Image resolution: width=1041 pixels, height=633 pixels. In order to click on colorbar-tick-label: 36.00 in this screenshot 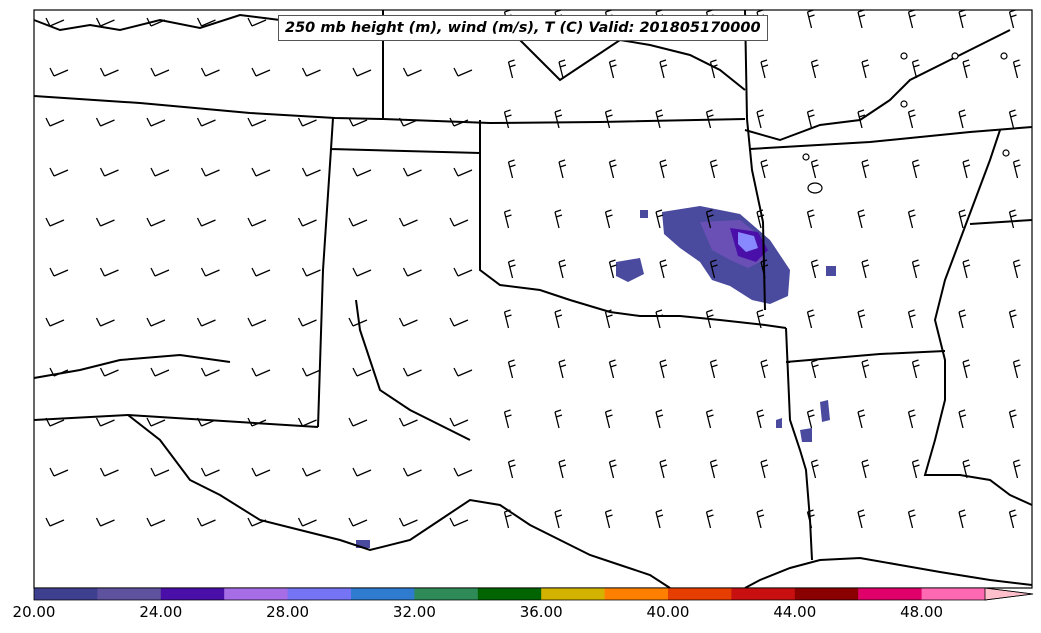, I will do `click(541, 612)`.